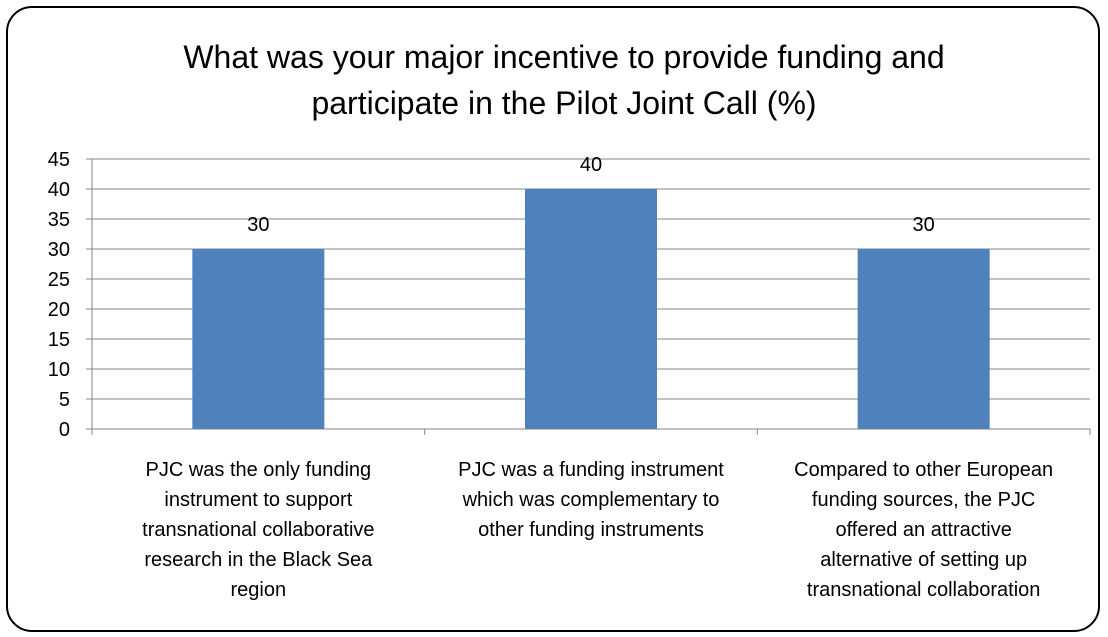  I want to click on data-label: 40, so click(591, 165).